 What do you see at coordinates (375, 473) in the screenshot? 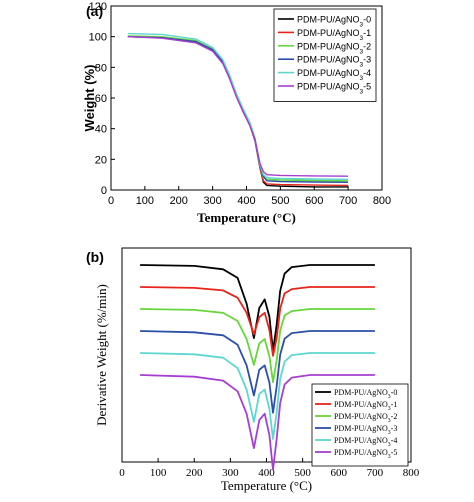
I see `x-tick-label-b: 700` at bounding box center [375, 473].